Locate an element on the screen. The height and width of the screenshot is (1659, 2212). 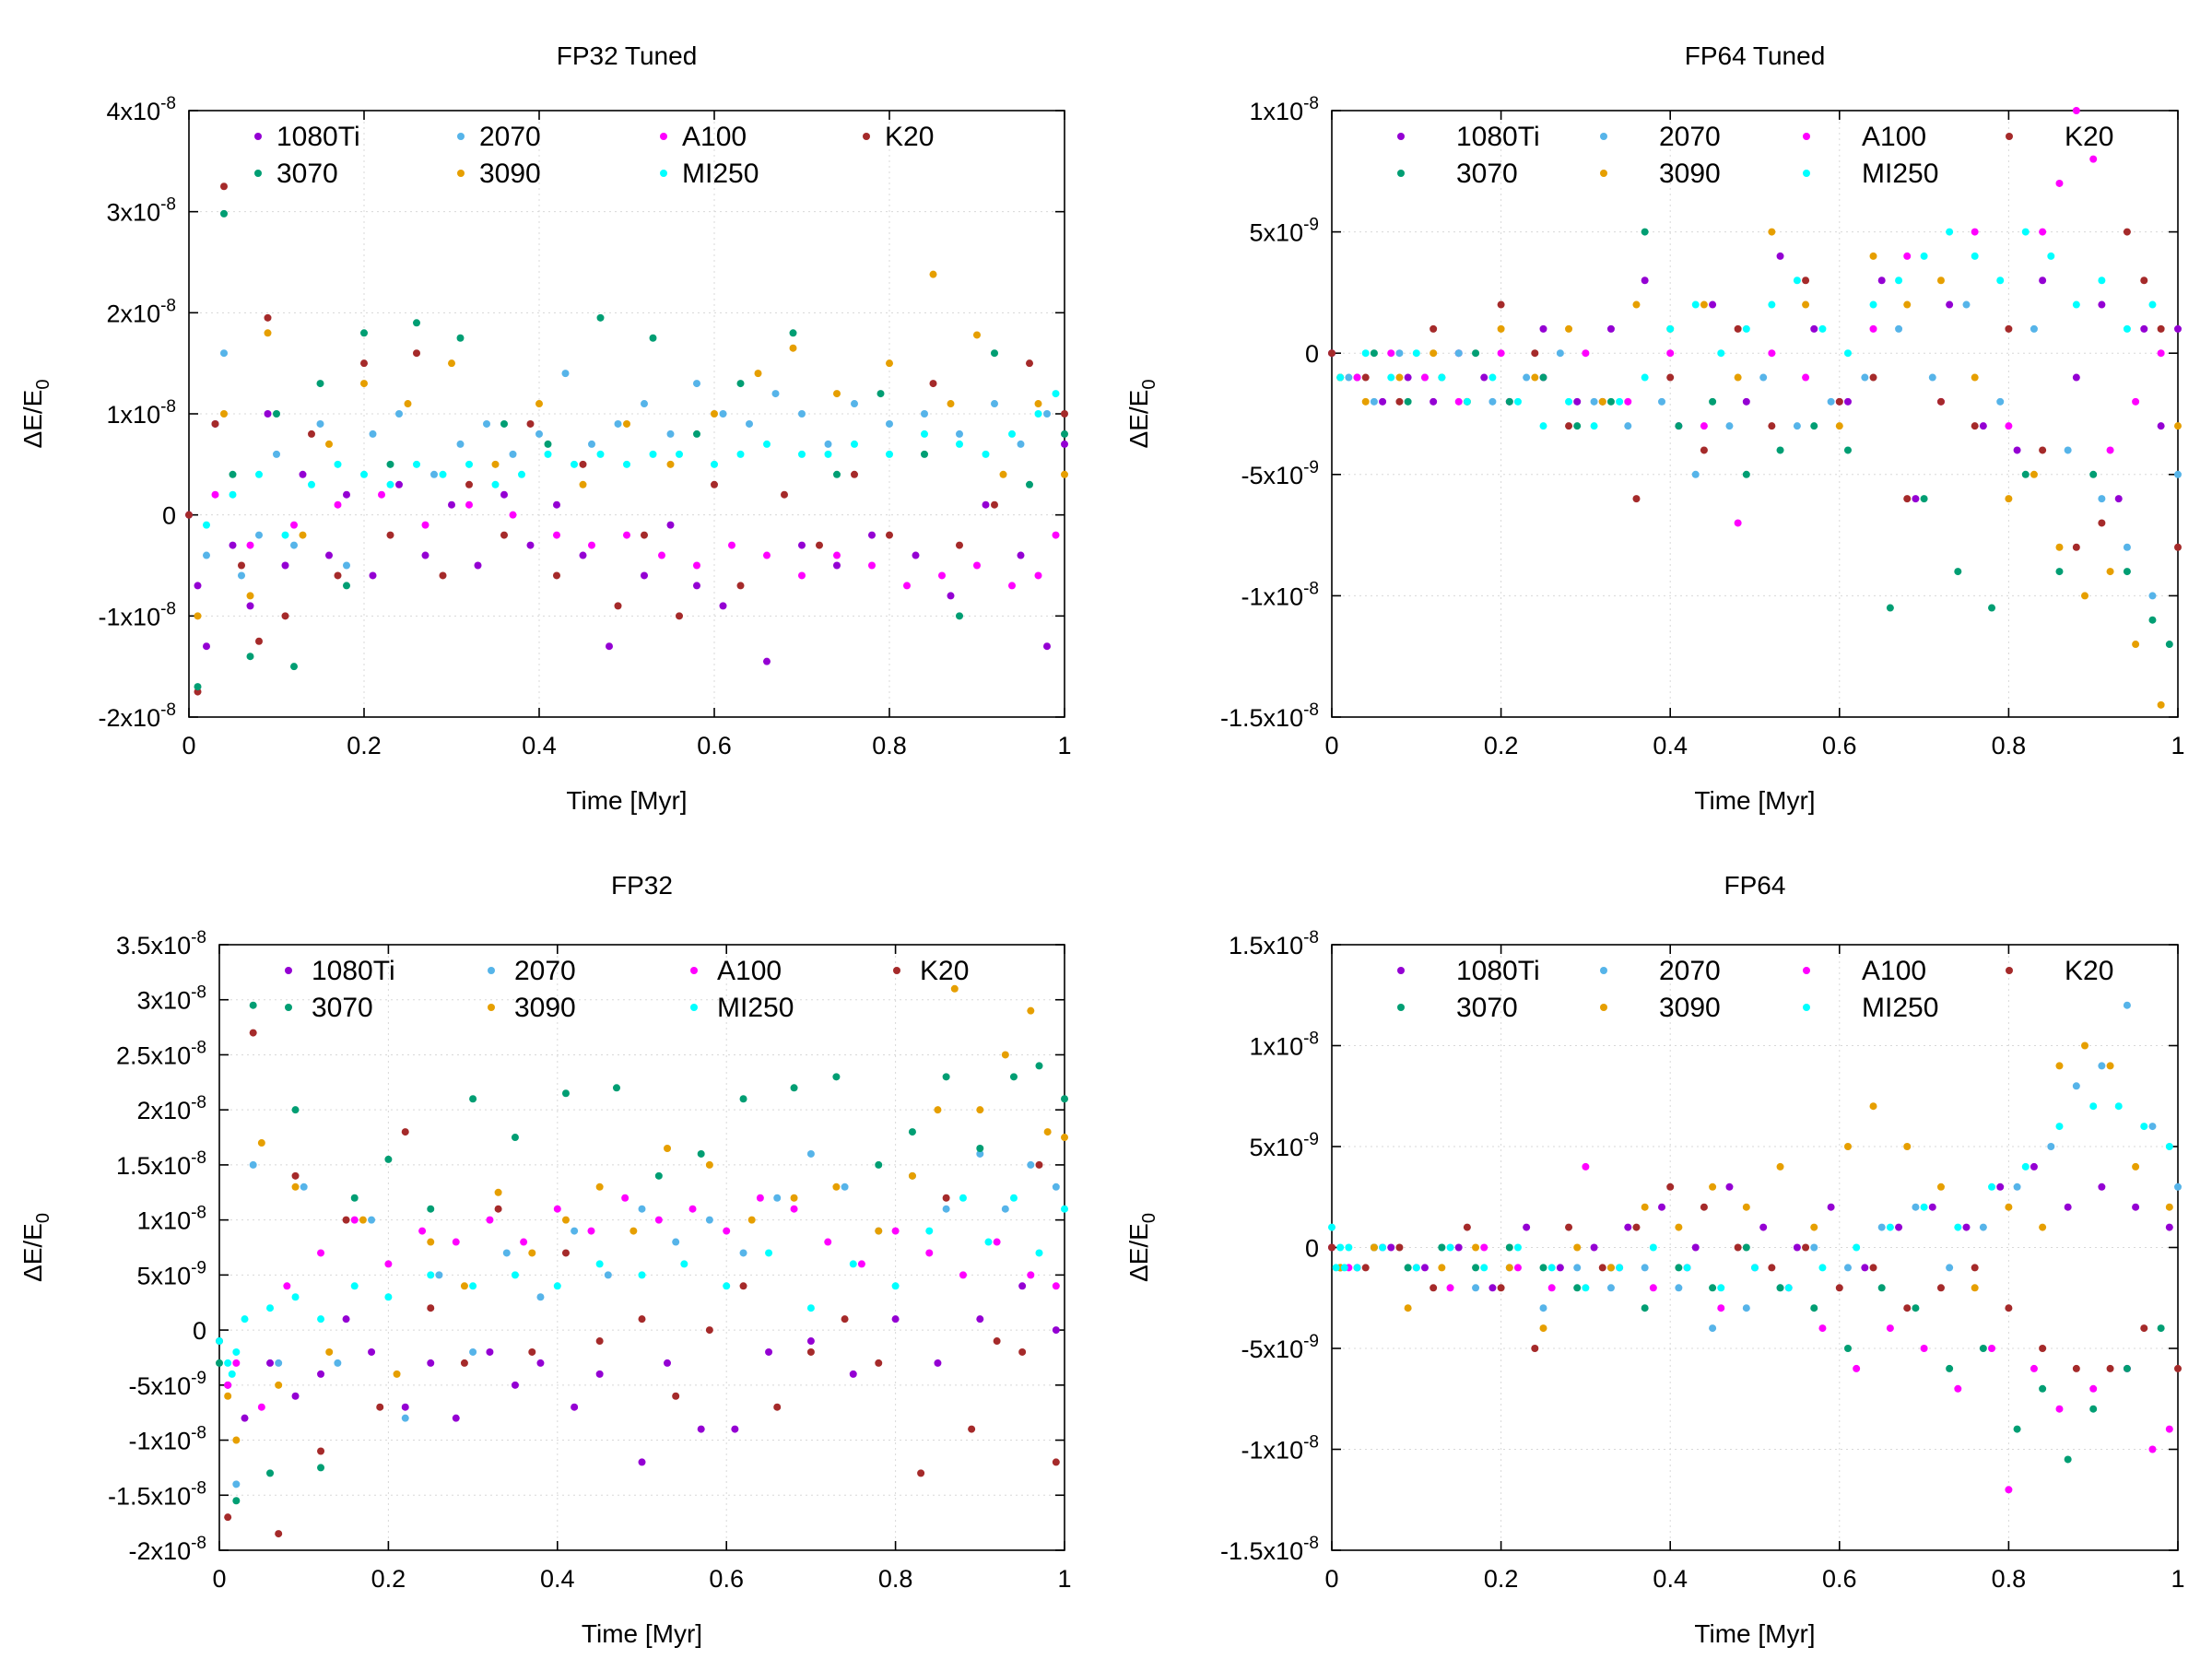
y-tick-label: 0 is located at coordinates (169, 516).